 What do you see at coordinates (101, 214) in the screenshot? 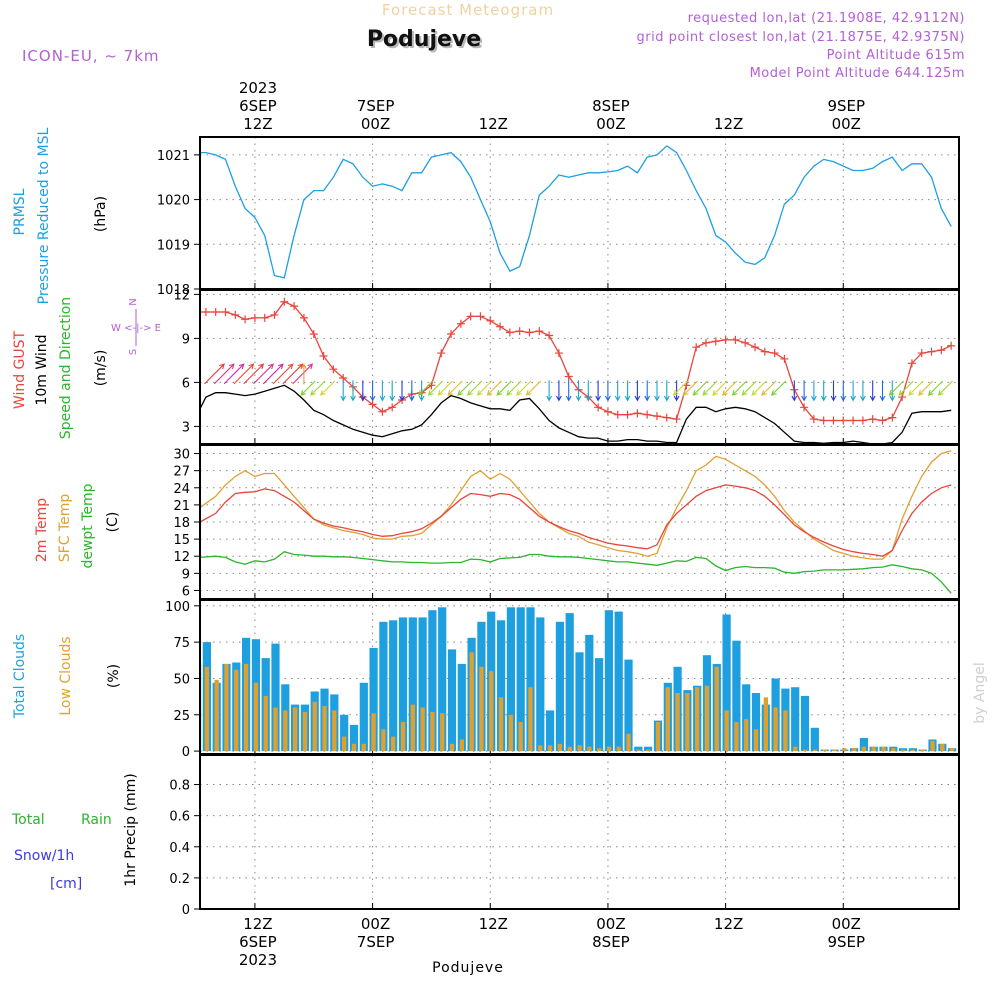
I see `label-hpa: (hPa)` at bounding box center [101, 214].